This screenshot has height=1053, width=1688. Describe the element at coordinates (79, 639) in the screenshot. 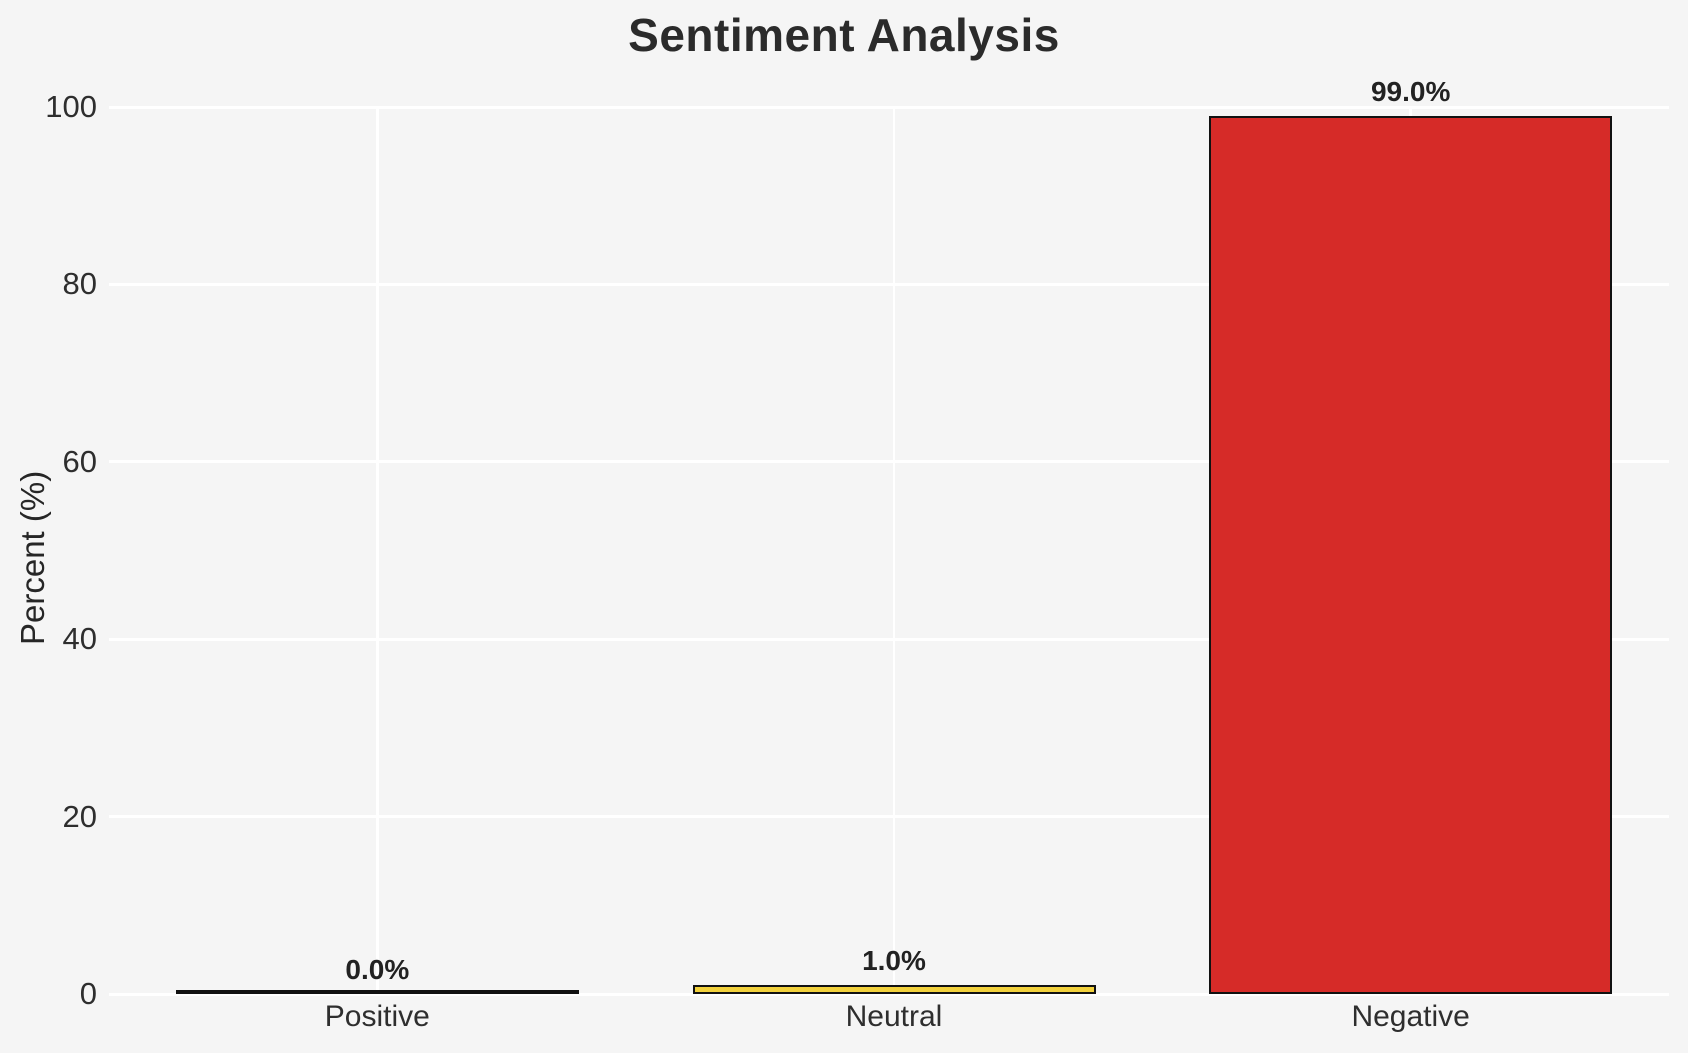

I see `y-tick-label: 40` at that location.